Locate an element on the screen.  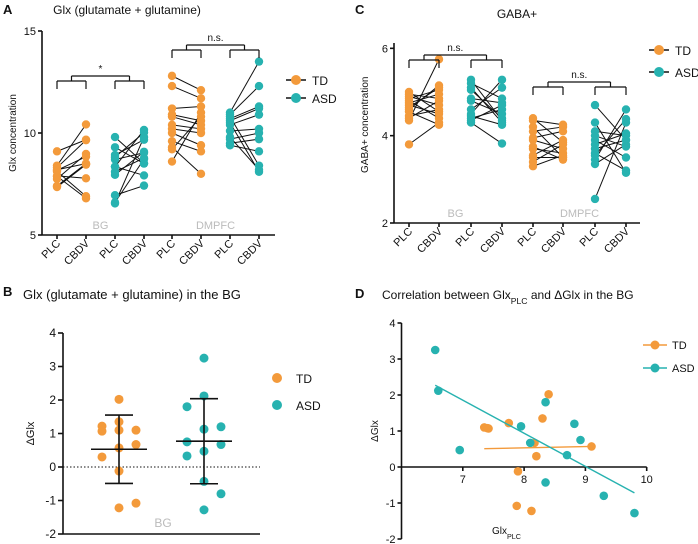
panel-label-a: A is located at coordinates (8, 9).